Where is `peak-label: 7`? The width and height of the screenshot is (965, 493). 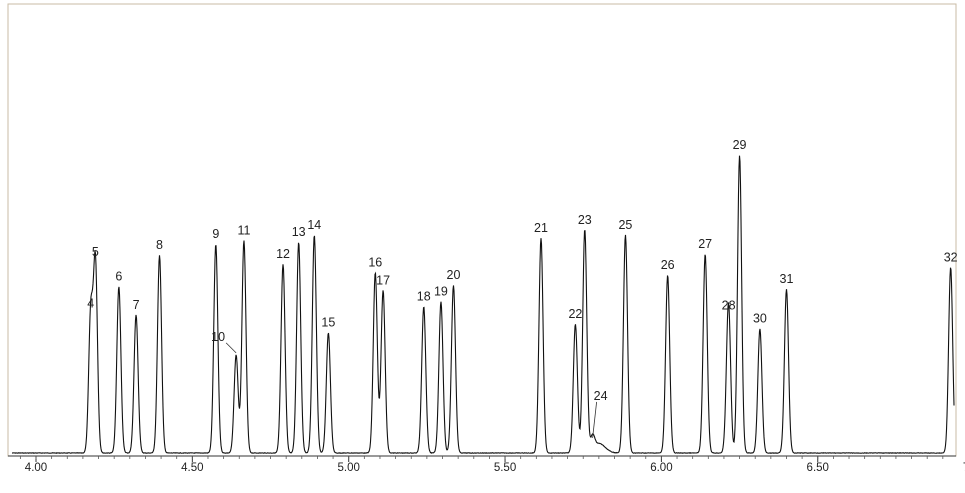
peak-label: 7 is located at coordinates (136, 305).